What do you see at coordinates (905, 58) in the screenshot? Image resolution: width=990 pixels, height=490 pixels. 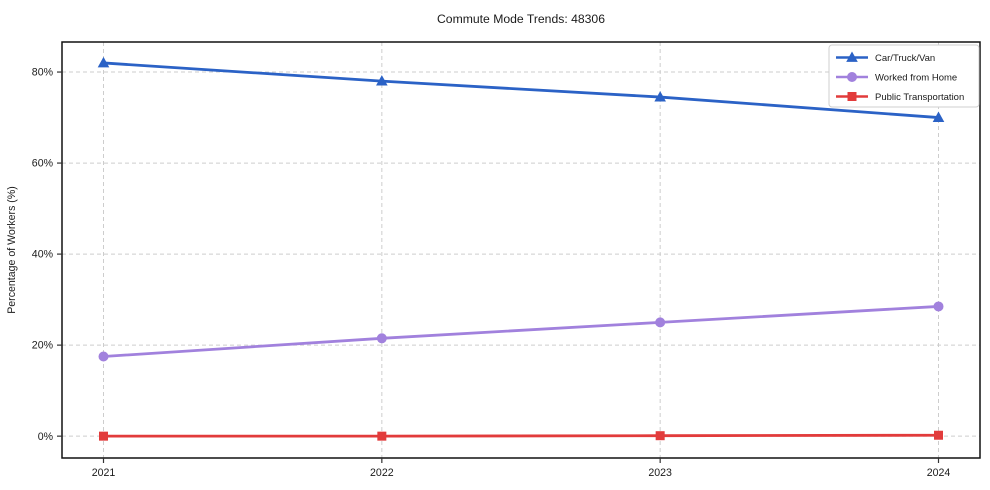 I see `legend-label: Car/Truck/Van` at bounding box center [905, 58].